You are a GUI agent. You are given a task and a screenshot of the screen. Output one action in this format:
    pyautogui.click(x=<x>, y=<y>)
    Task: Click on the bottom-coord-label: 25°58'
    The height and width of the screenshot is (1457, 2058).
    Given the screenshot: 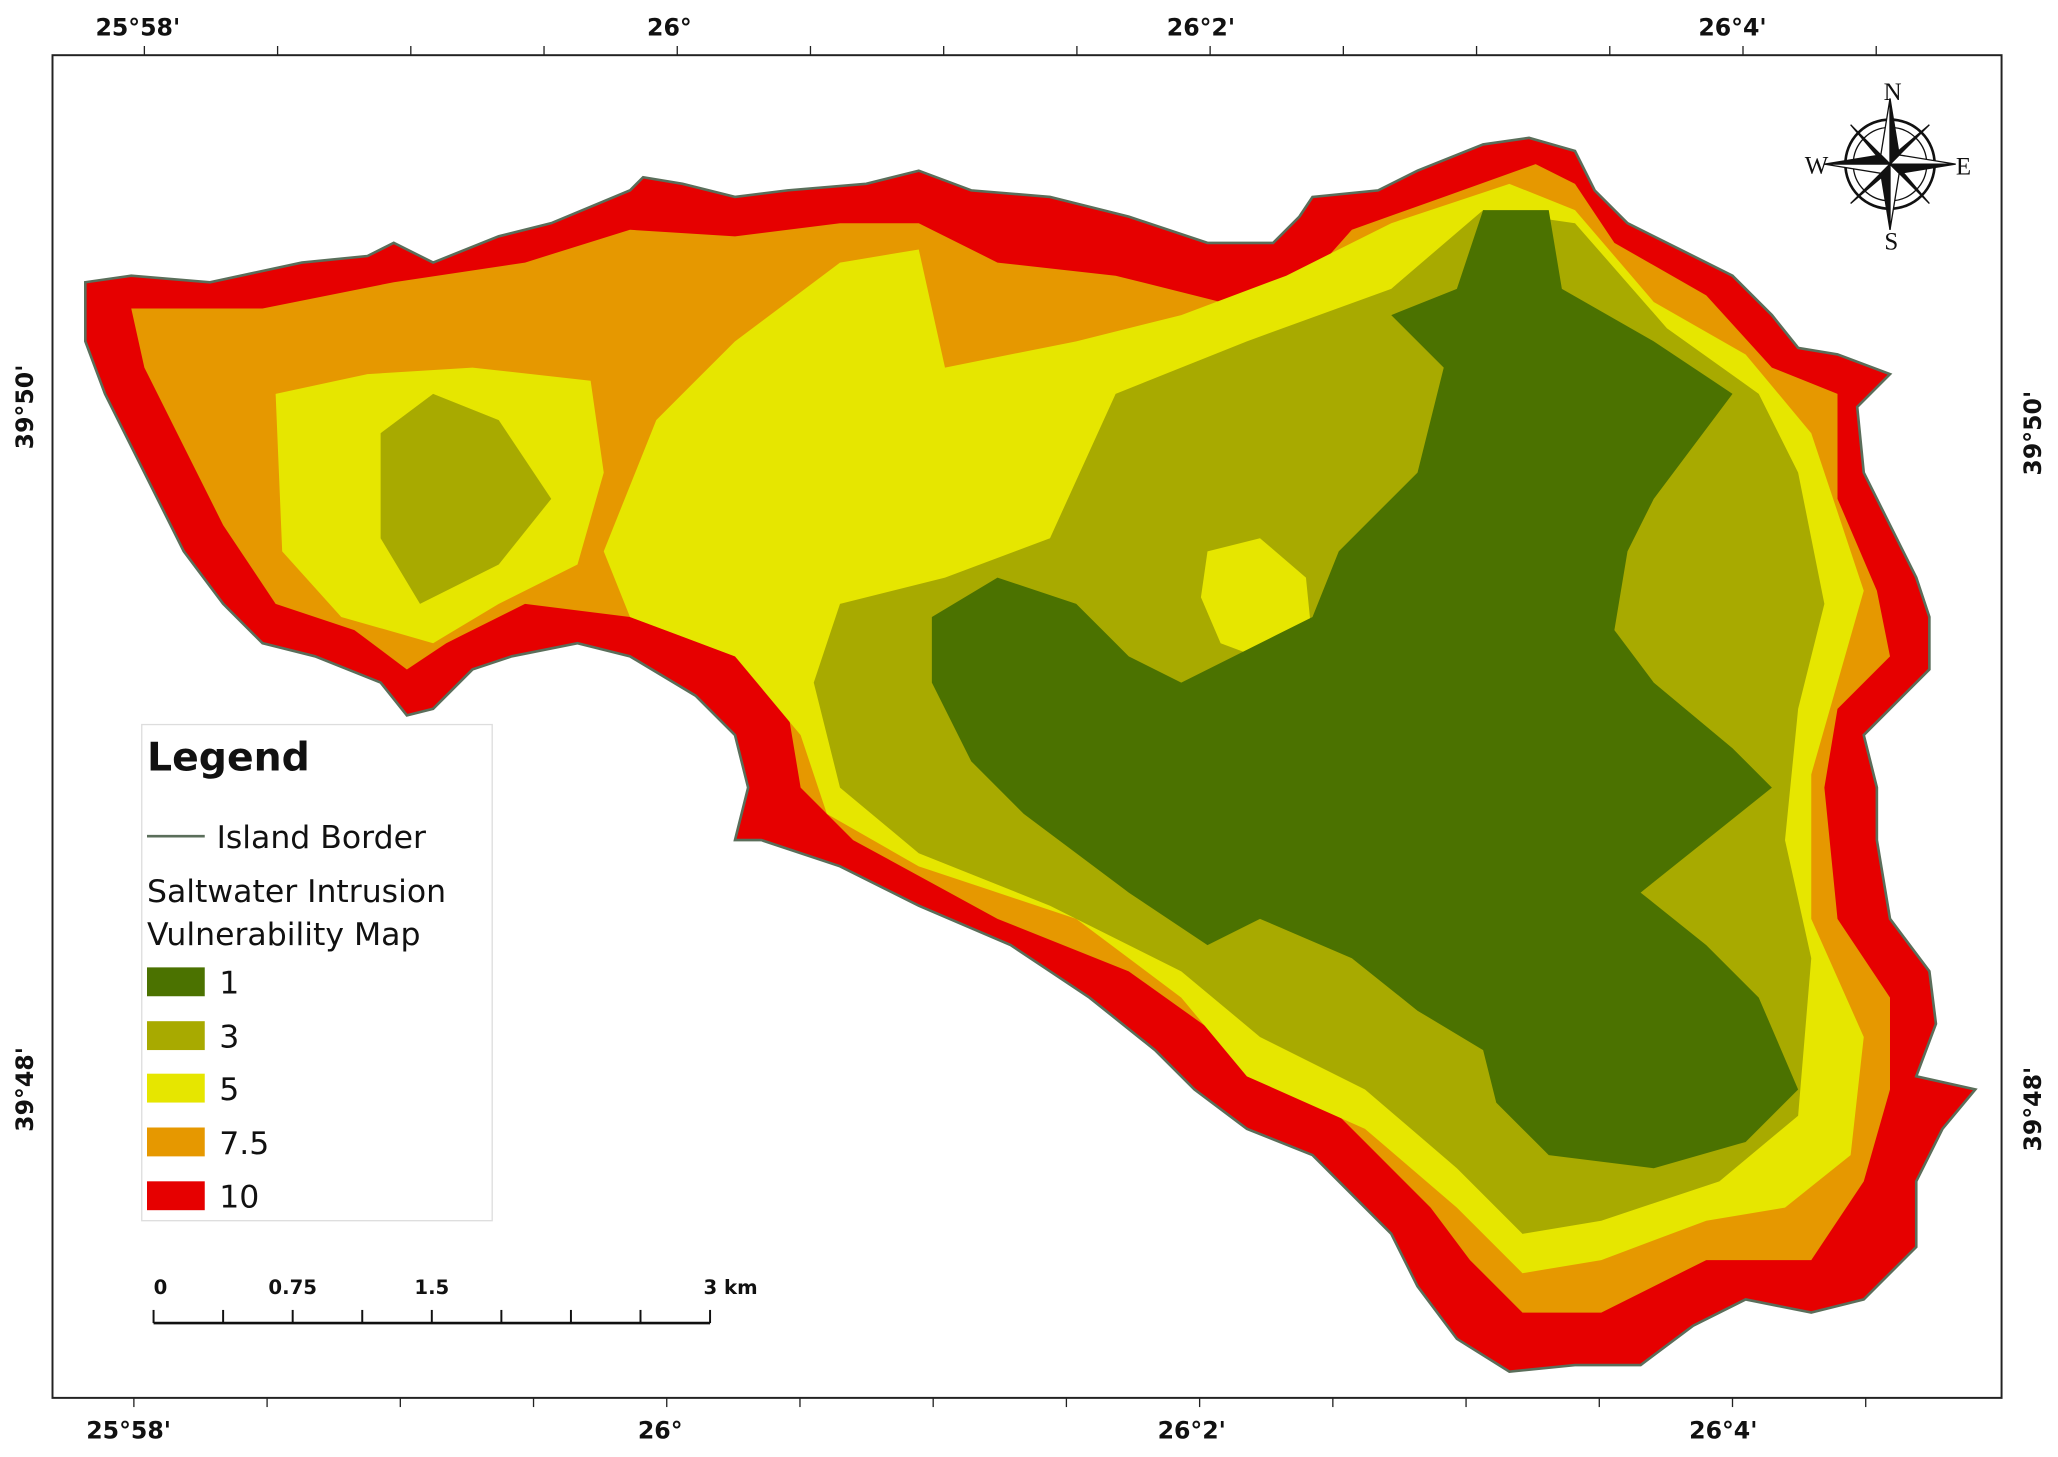 What is the action you would take?
    pyautogui.click(x=128, y=1431)
    